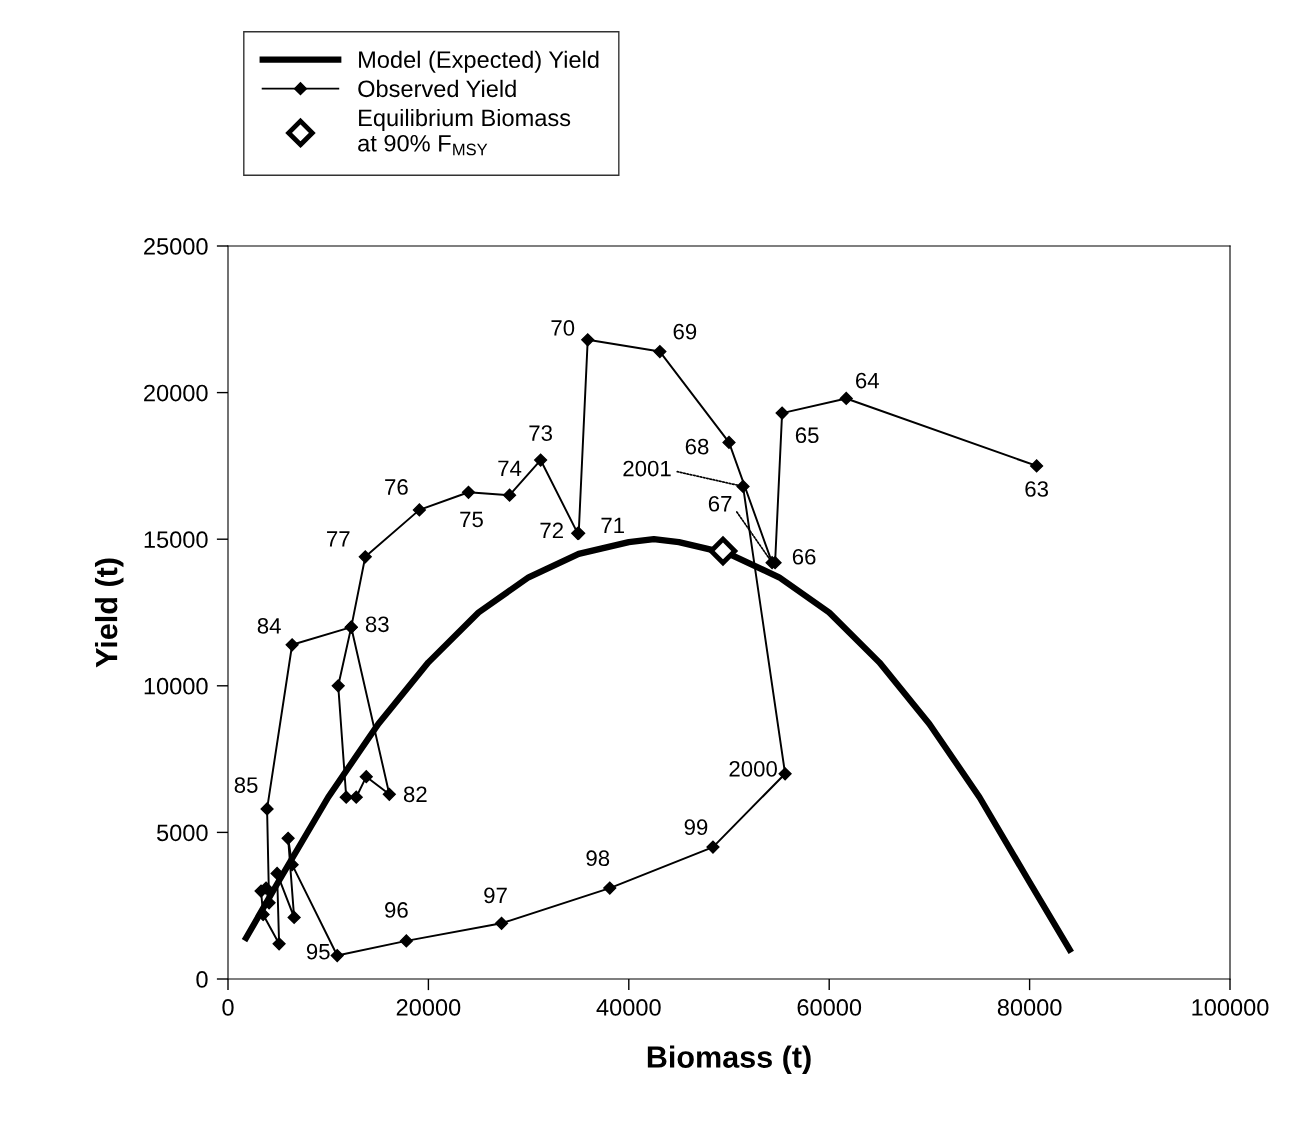  What do you see at coordinates (628, 1007) in the screenshot?
I see `x-tick-label: 40000` at bounding box center [628, 1007].